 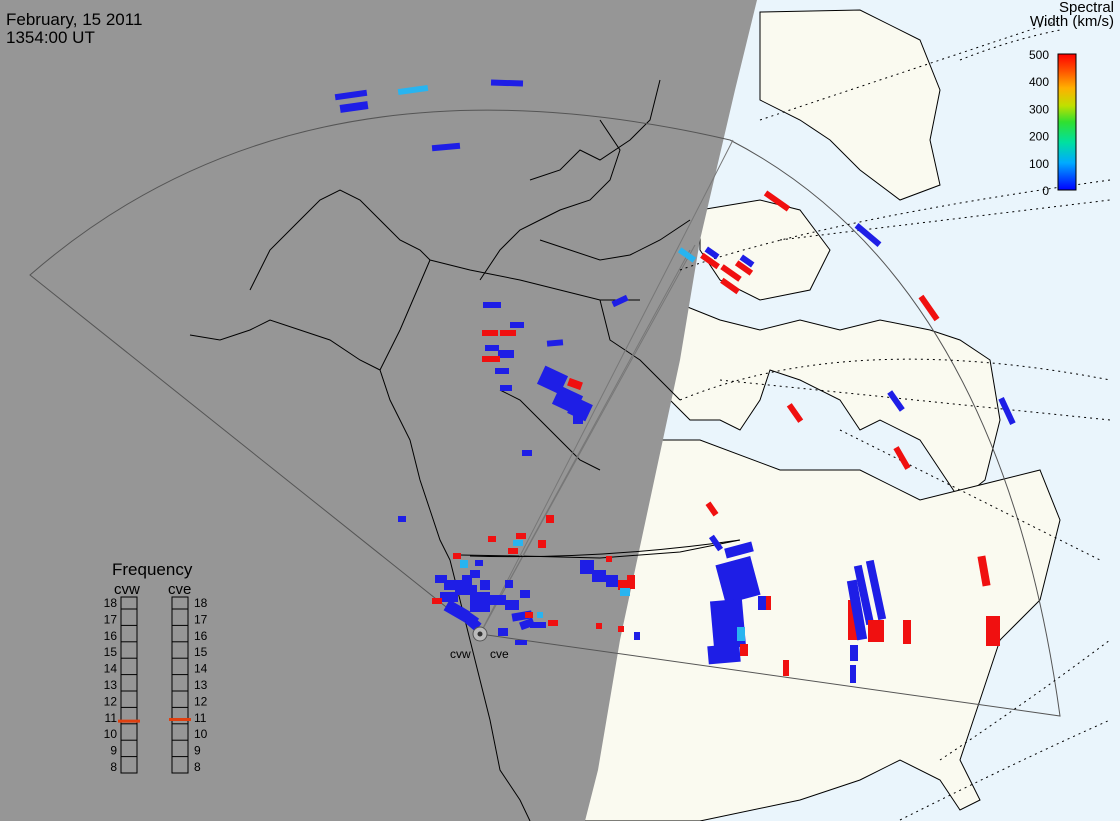 What do you see at coordinates (111, 652) in the screenshot?
I see `frequency-scale-label: 15` at bounding box center [111, 652].